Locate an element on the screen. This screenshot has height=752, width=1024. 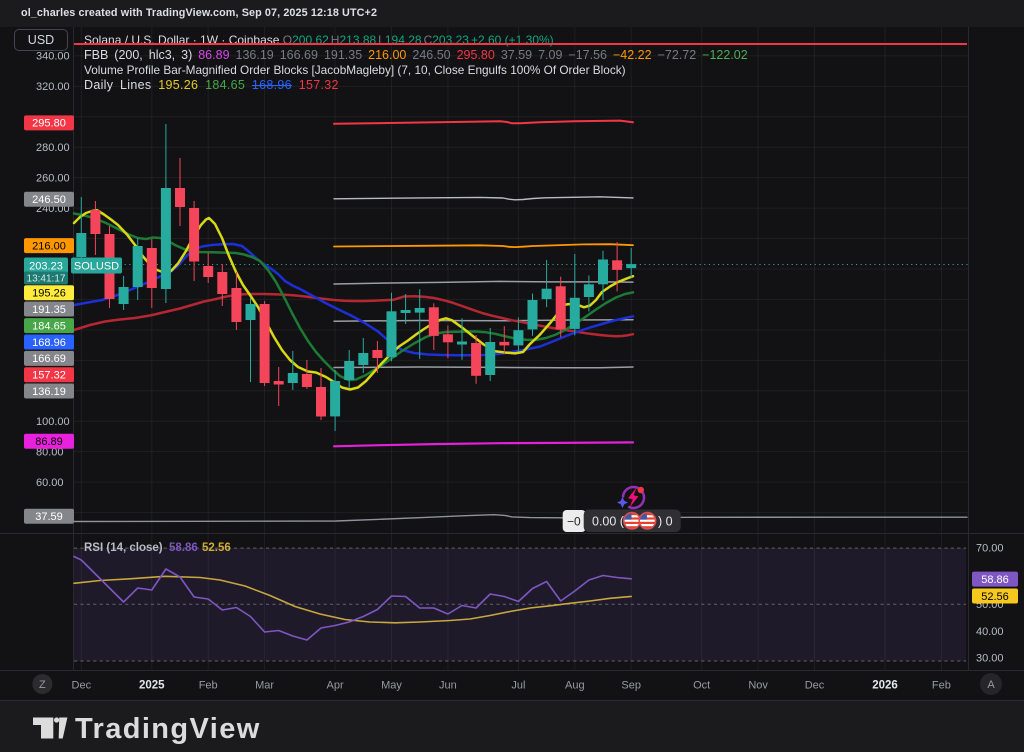
svg-text: 216.00 is located at coordinates (49, 246).